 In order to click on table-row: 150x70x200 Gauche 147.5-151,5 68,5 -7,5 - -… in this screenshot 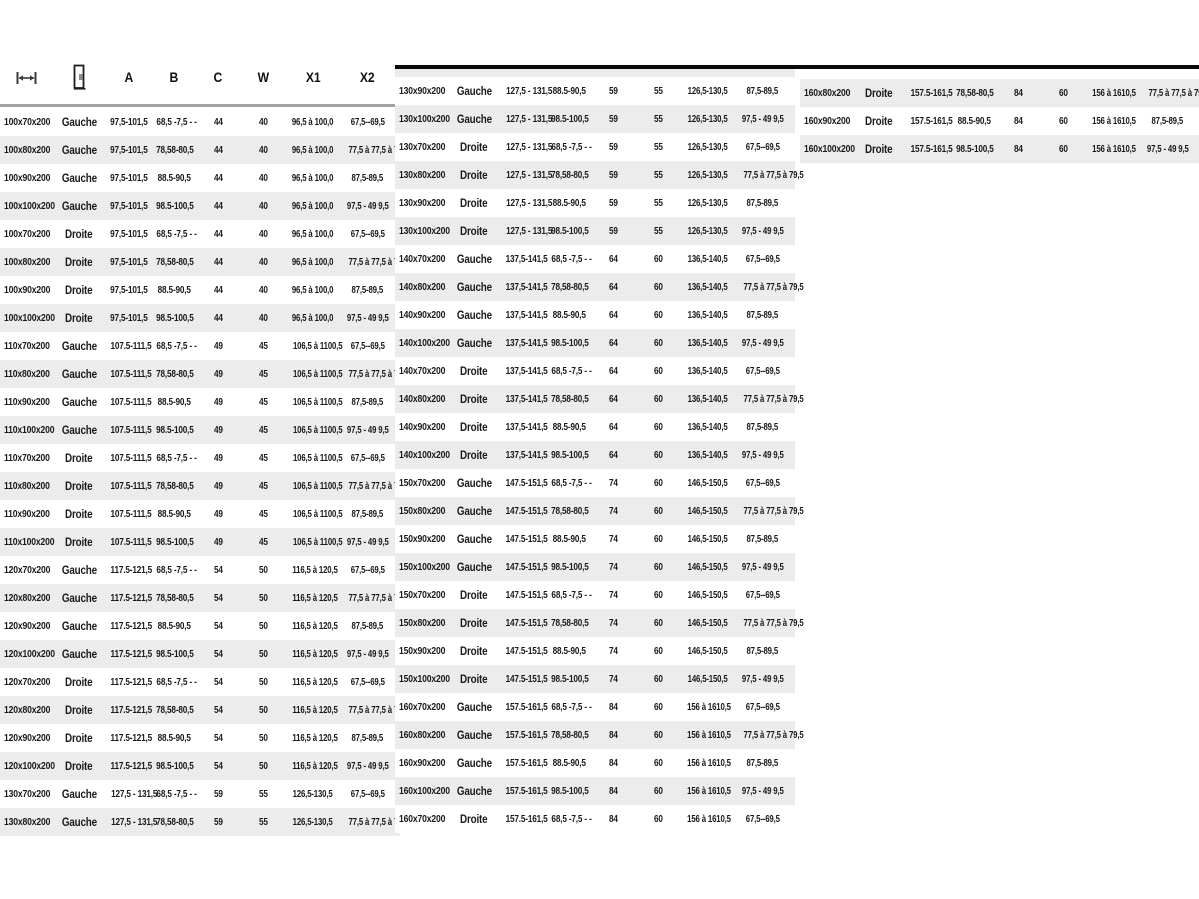, I will do `click(595, 483)`.